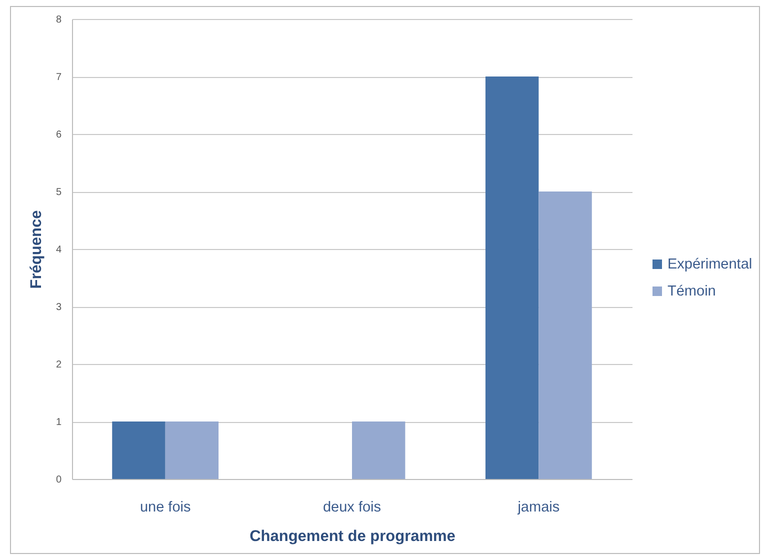  What do you see at coordinates (36, 249) in the screenshot?
I see `y-axis-title: Fréquence` at bounding box center [36, 249].